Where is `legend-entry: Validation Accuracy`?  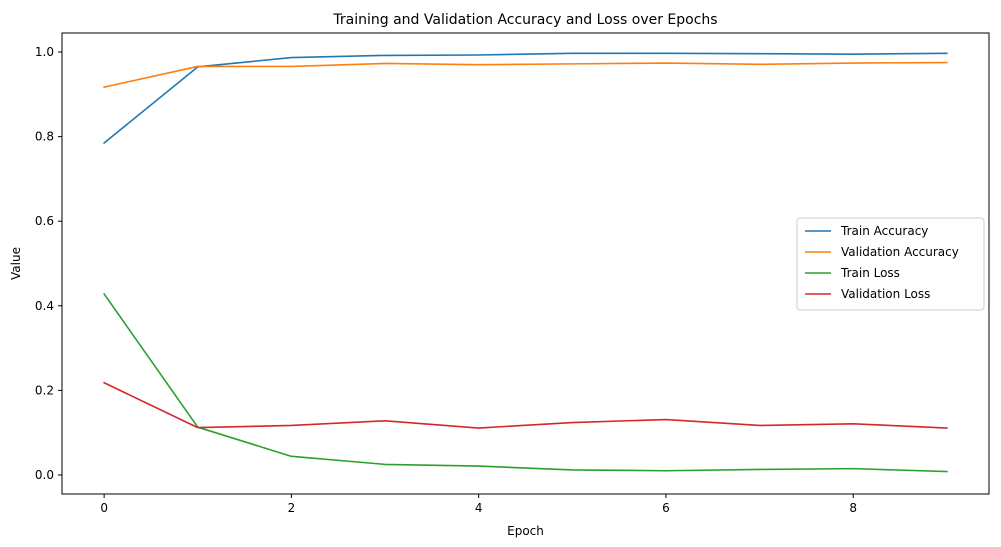 legend-entry: Validation Accuracy is located at coordinates (900, 252).